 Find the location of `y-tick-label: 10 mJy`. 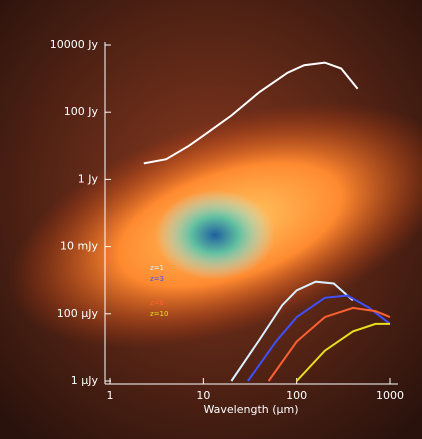

y-tick-label: 10 mJy is located at coordinates (79, 246).